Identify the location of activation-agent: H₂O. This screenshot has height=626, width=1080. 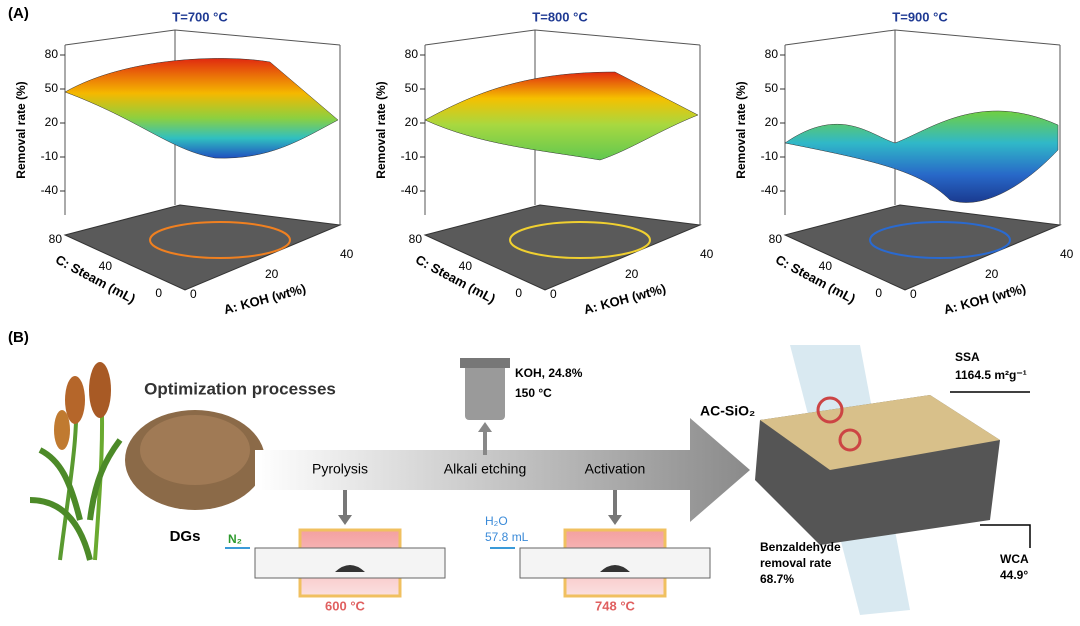
(496, 521).